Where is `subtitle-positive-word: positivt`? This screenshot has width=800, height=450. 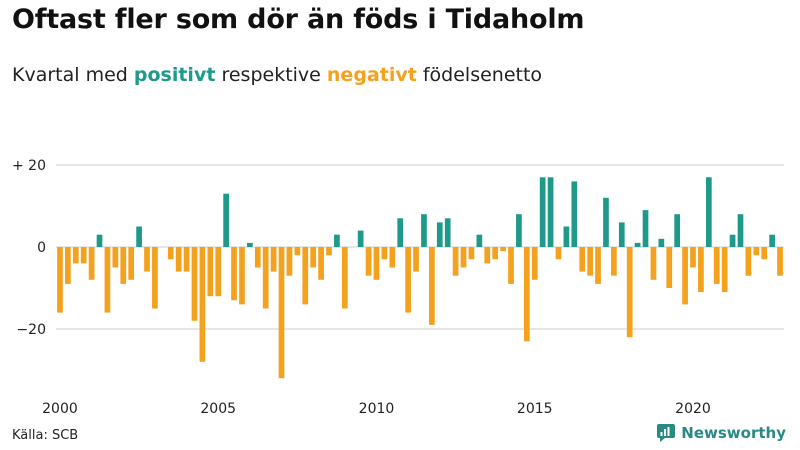 subtitle-positive-word: positivt is located at coordinates (174, 75).